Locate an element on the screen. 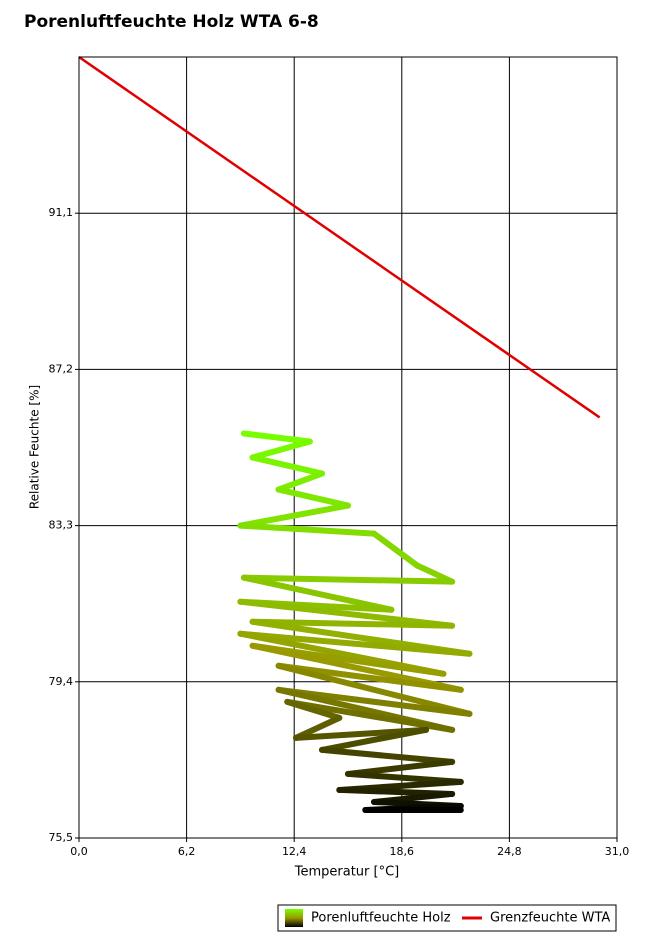 This screenshot has height=947, width=667. y-tick-label: 83,3 is located at coordinates (61, 525).